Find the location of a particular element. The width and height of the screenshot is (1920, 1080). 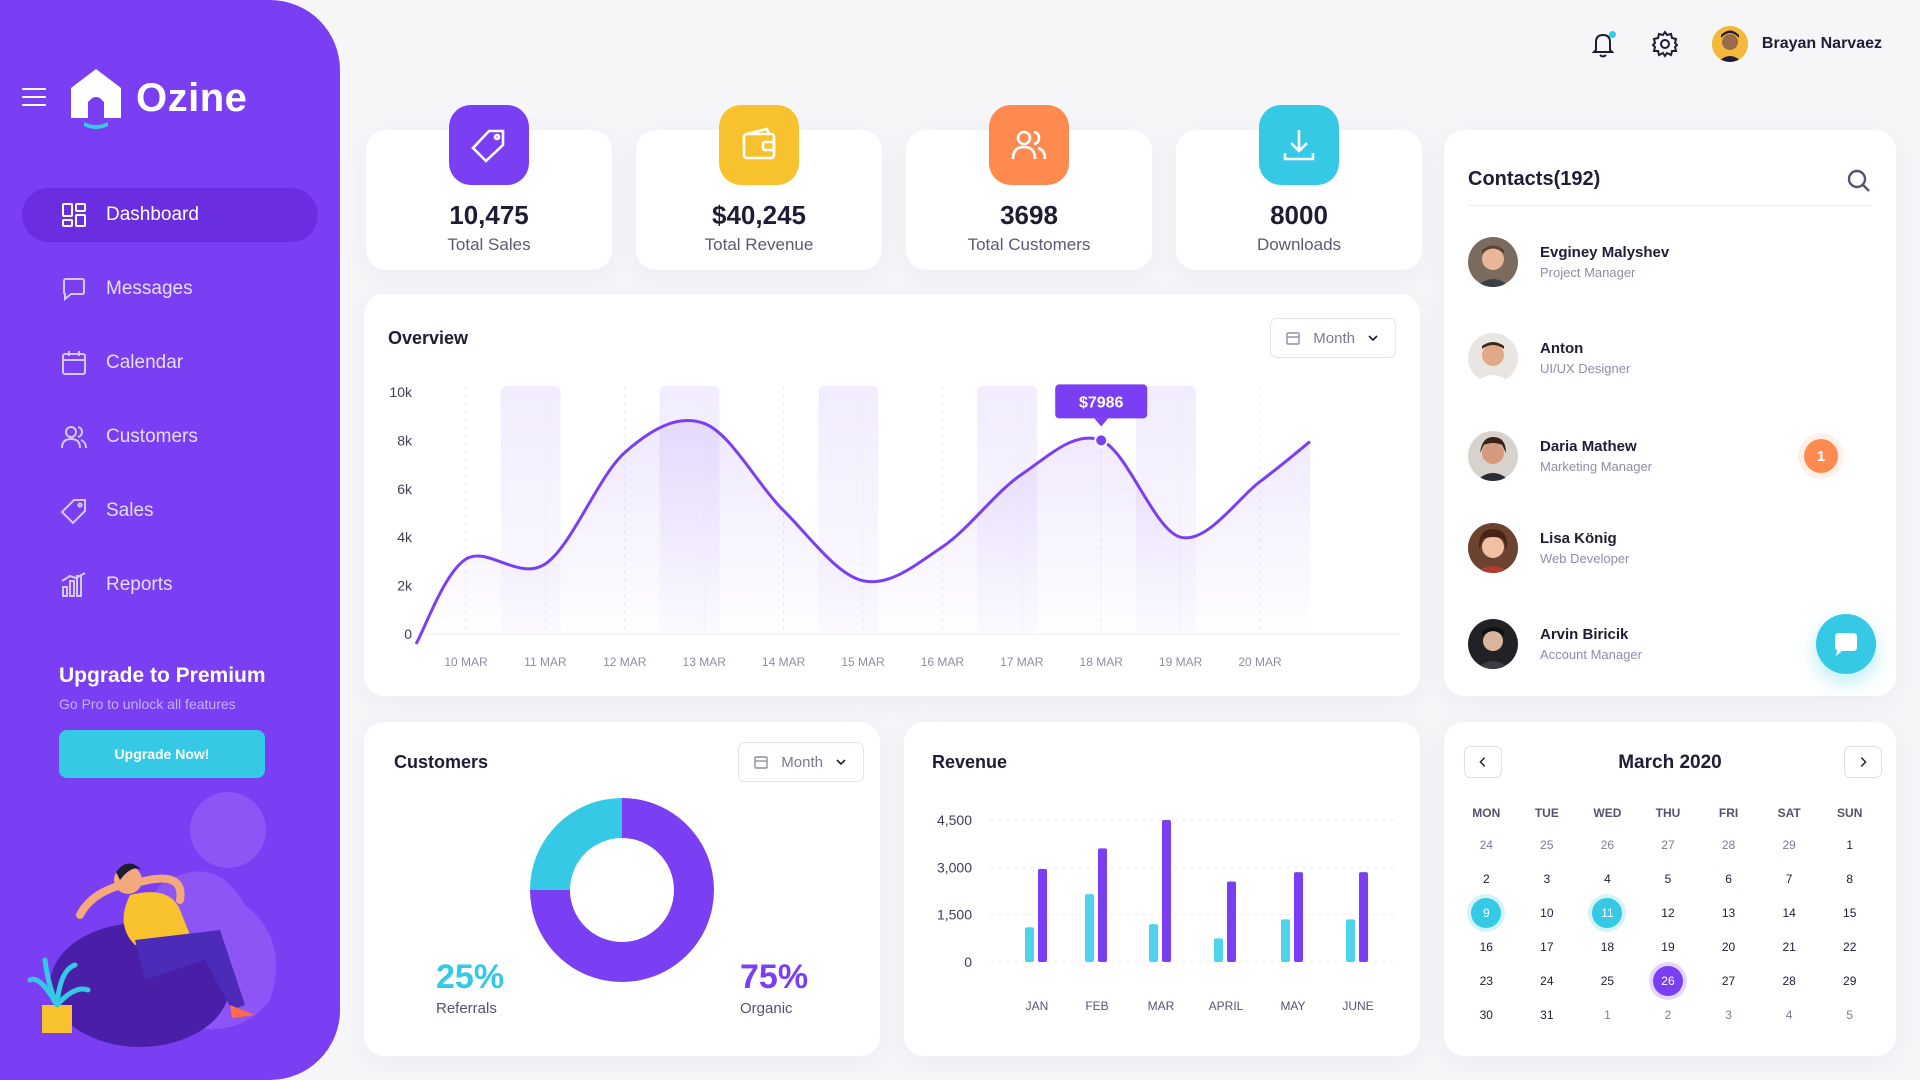

calendar-day-number: 3 is located at coordinates (1728, 1015).